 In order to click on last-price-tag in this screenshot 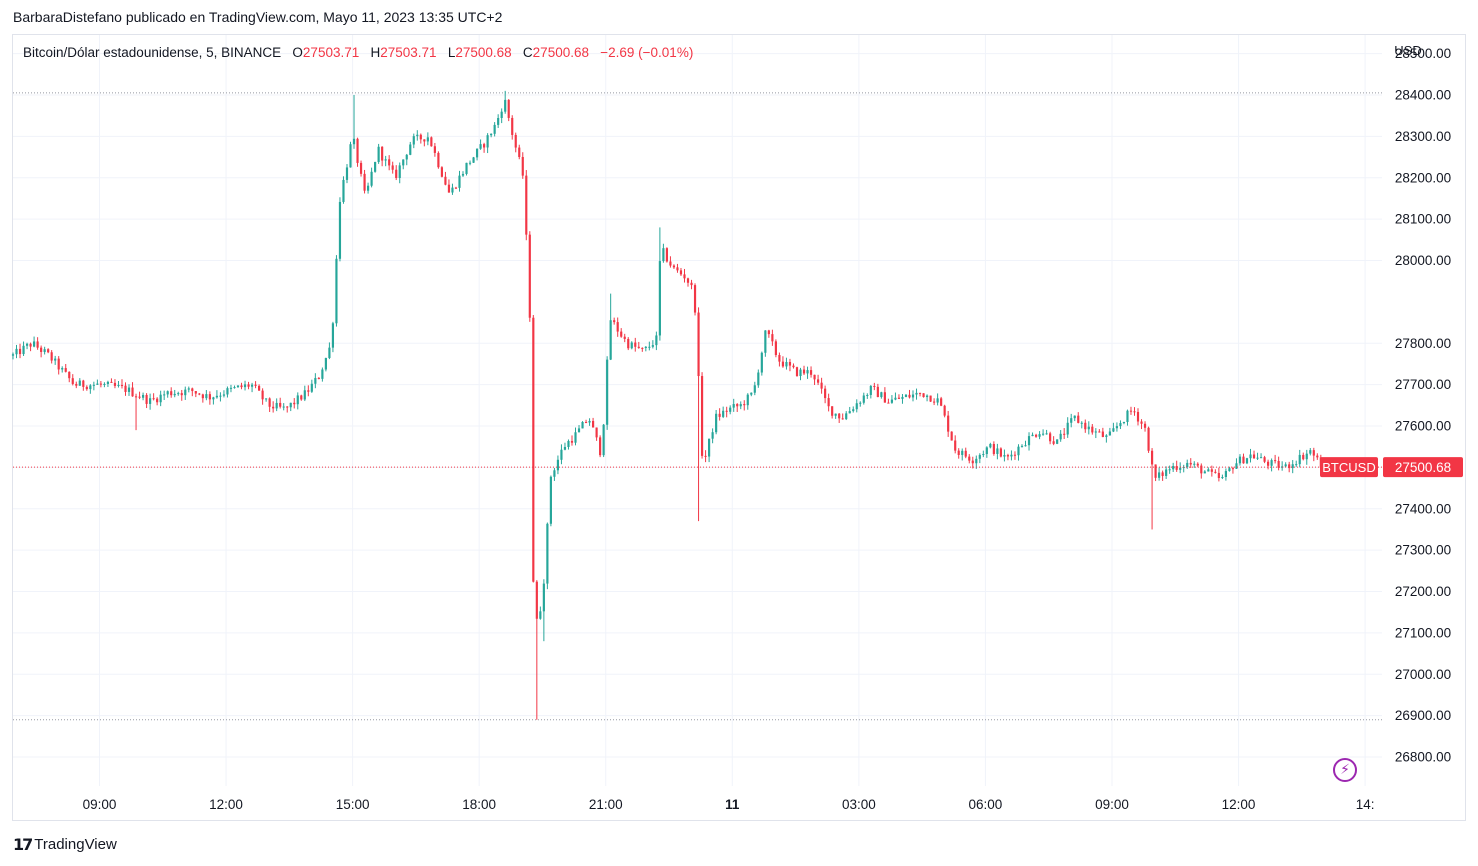, I will do `click(1423, 467)`.